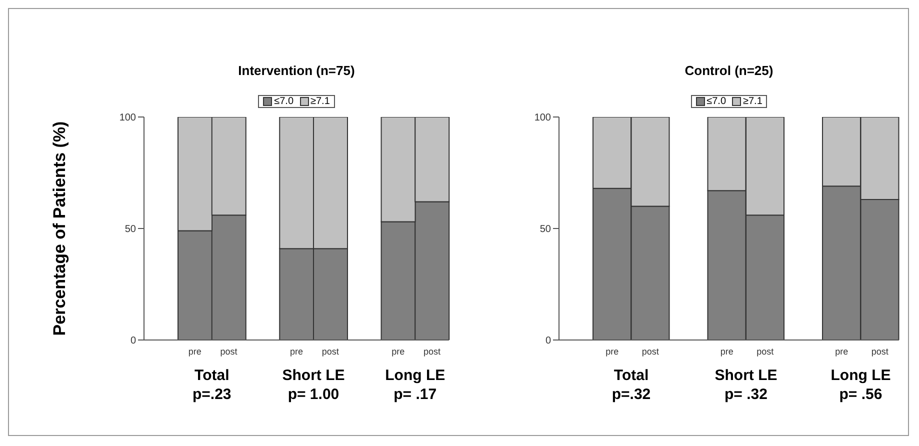 Image resolution: width=919 pixels, height=446 pixels. Describe the element at coordinates (746, 394) in the screenshot. I see `text: p= .32` at that location.